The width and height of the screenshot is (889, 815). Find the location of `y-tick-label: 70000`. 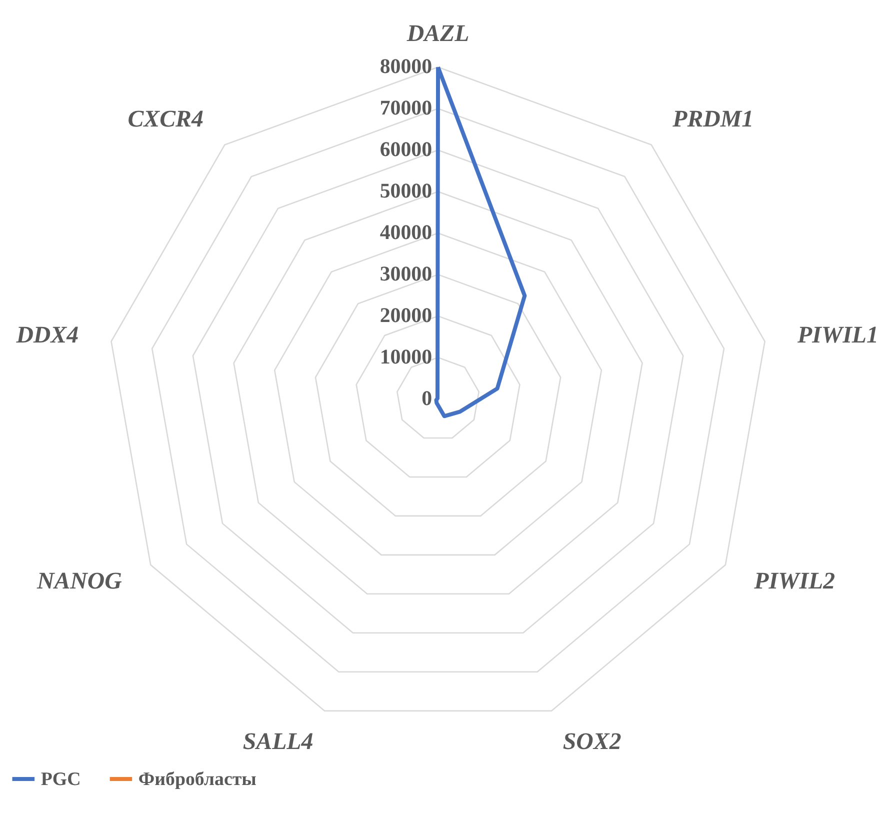

y-tick-label: 70000 is located at coordinates (406, 108).